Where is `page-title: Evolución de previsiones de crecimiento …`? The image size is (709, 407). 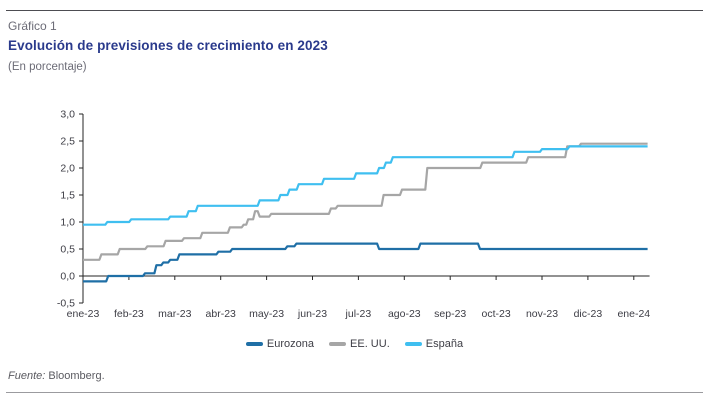 page-title: Evolución de previsiones de crecimiento … is located at coordinates (168, 45).